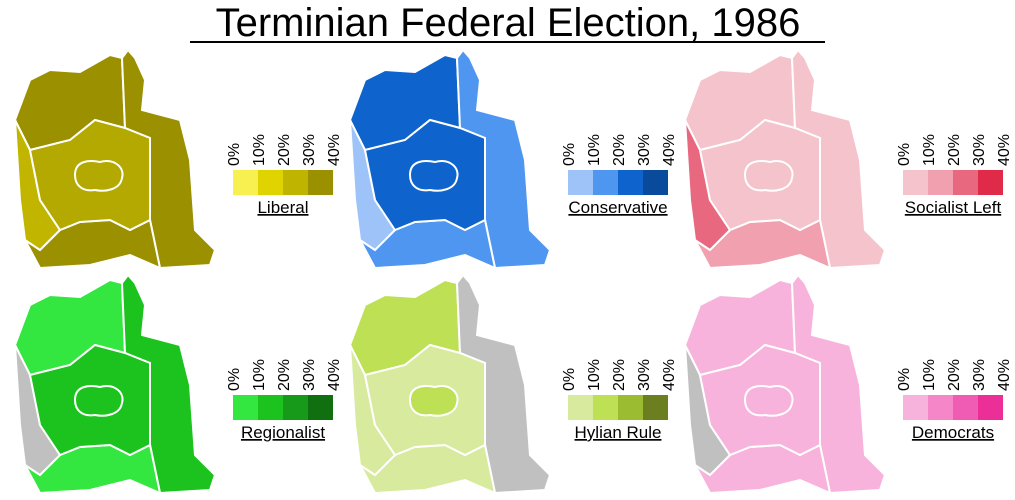  Describe the element at coordinates (178, 384) in the screenshot. I see `panel: 0% 10% 20% 30% 40% Regionalist` at that location.